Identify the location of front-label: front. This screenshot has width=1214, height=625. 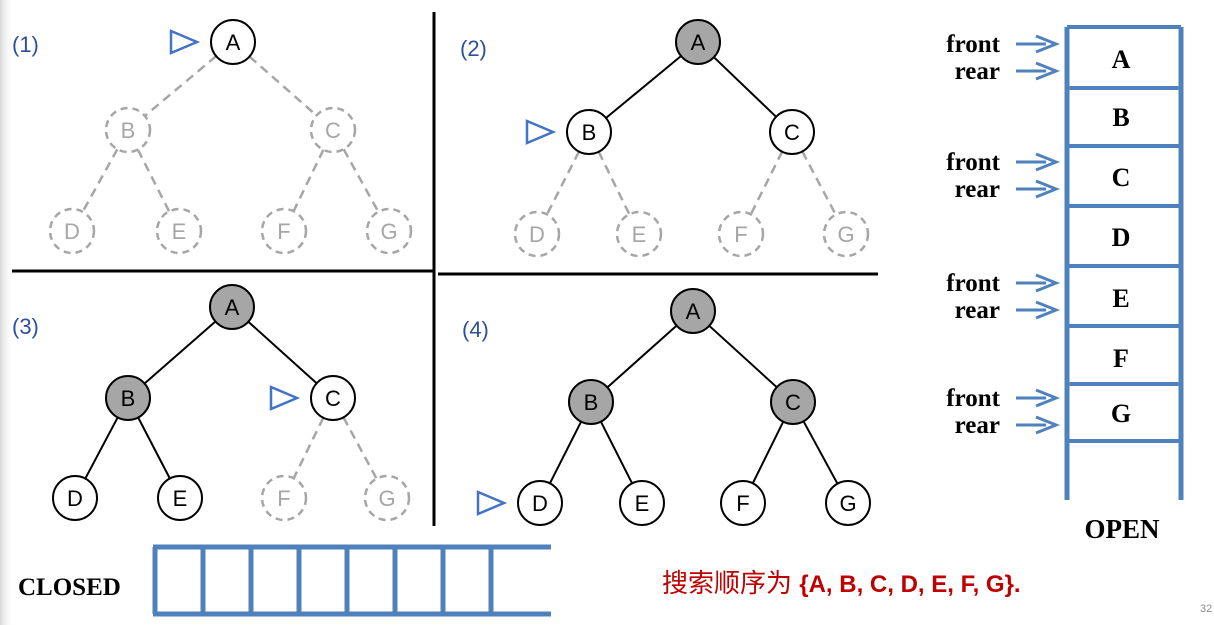
(973, 162).